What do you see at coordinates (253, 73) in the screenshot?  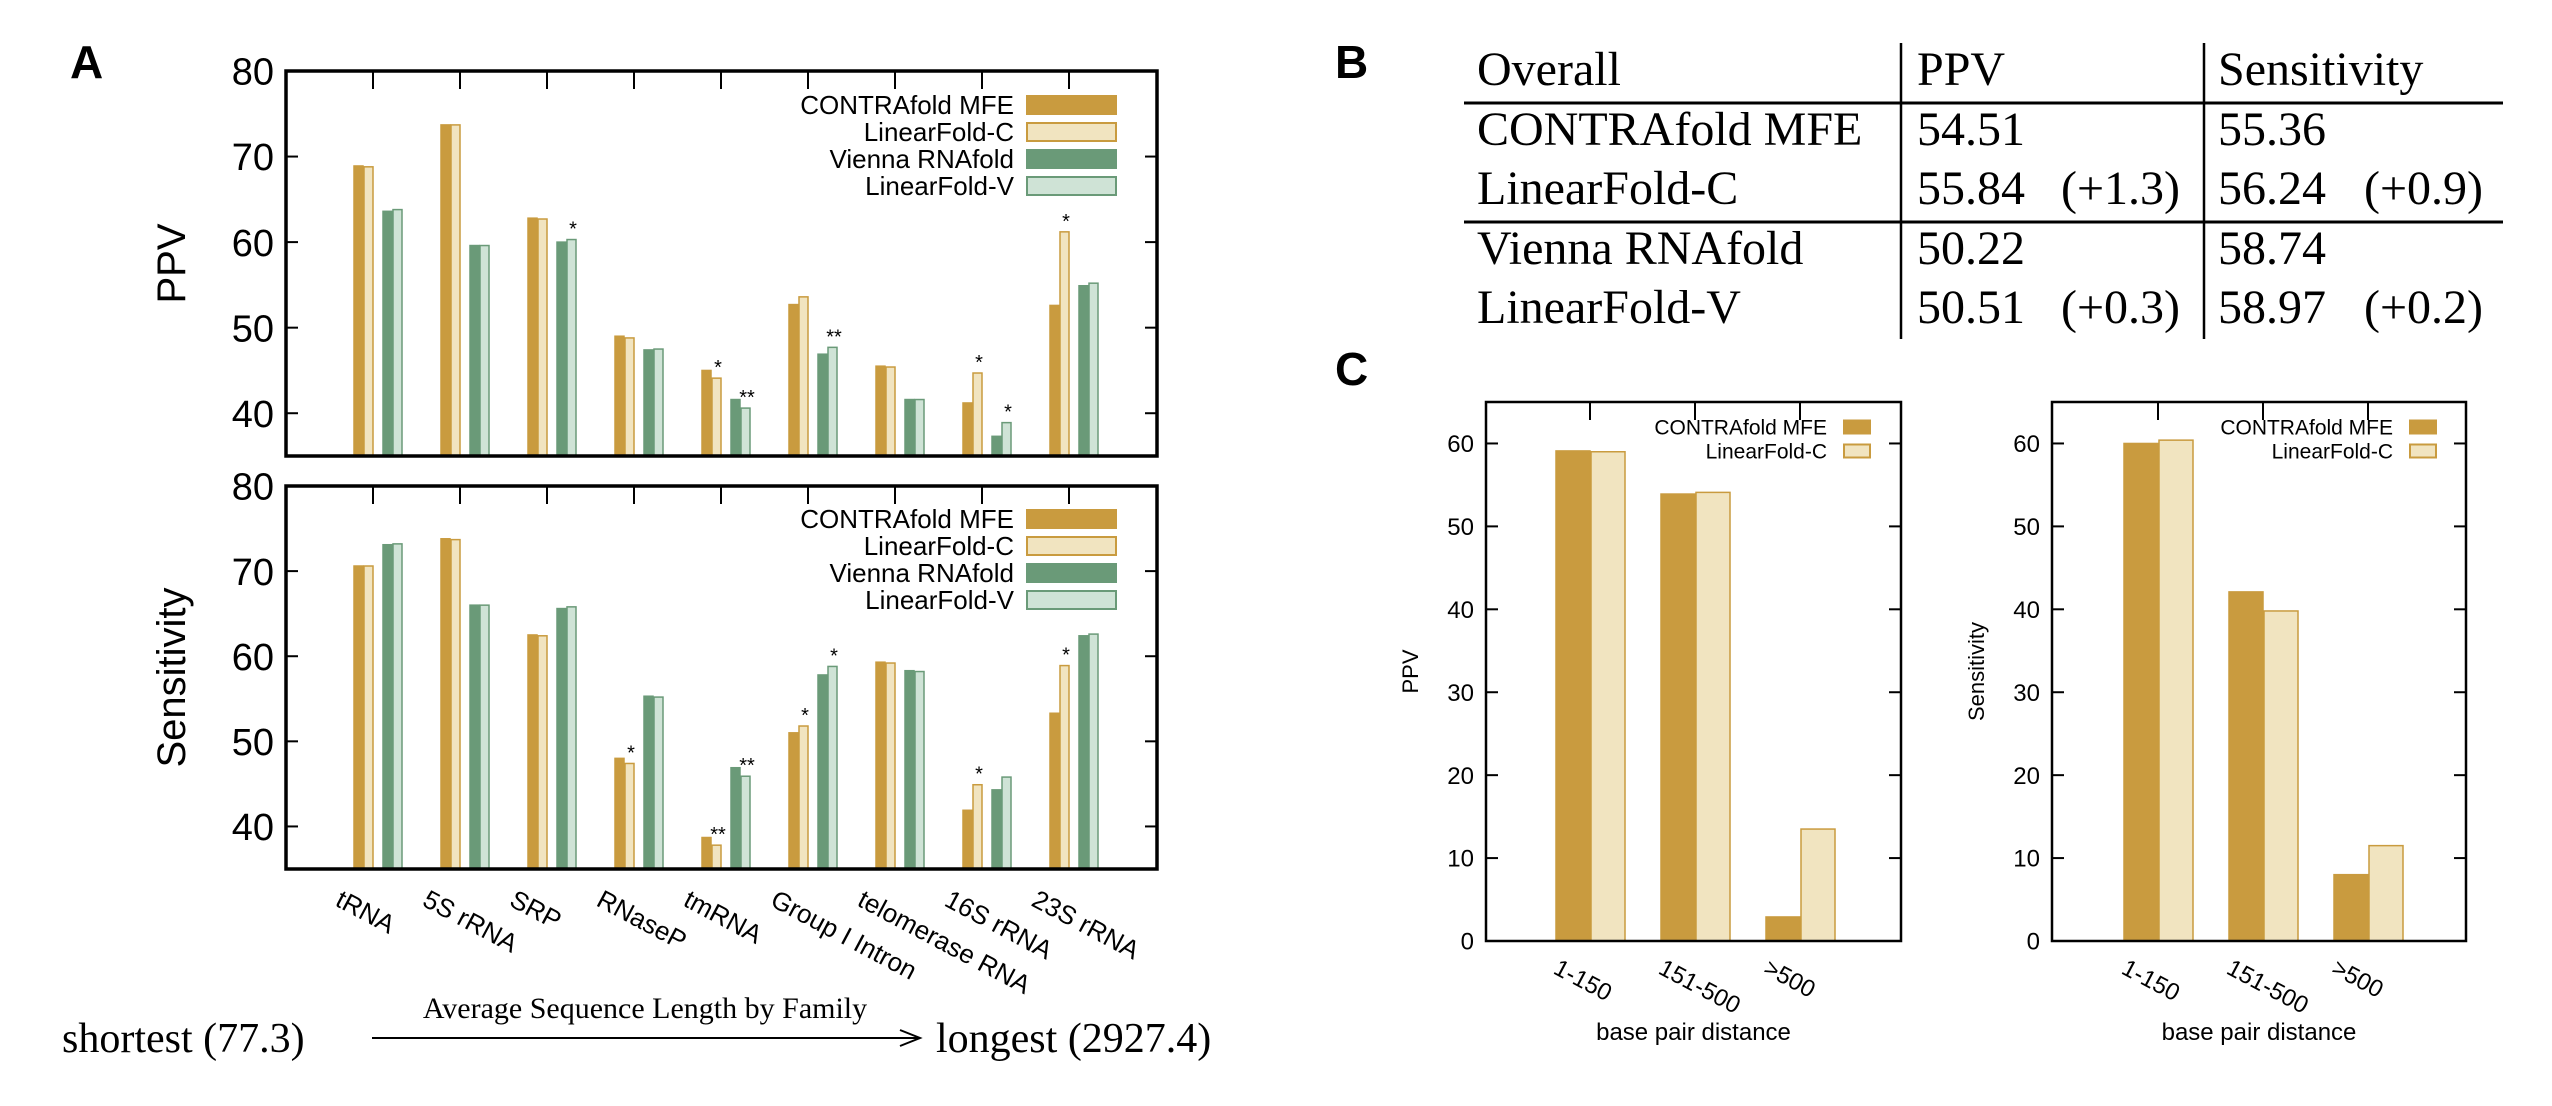 I see `y-tick-label: 80` at bounding box center [253, 73].